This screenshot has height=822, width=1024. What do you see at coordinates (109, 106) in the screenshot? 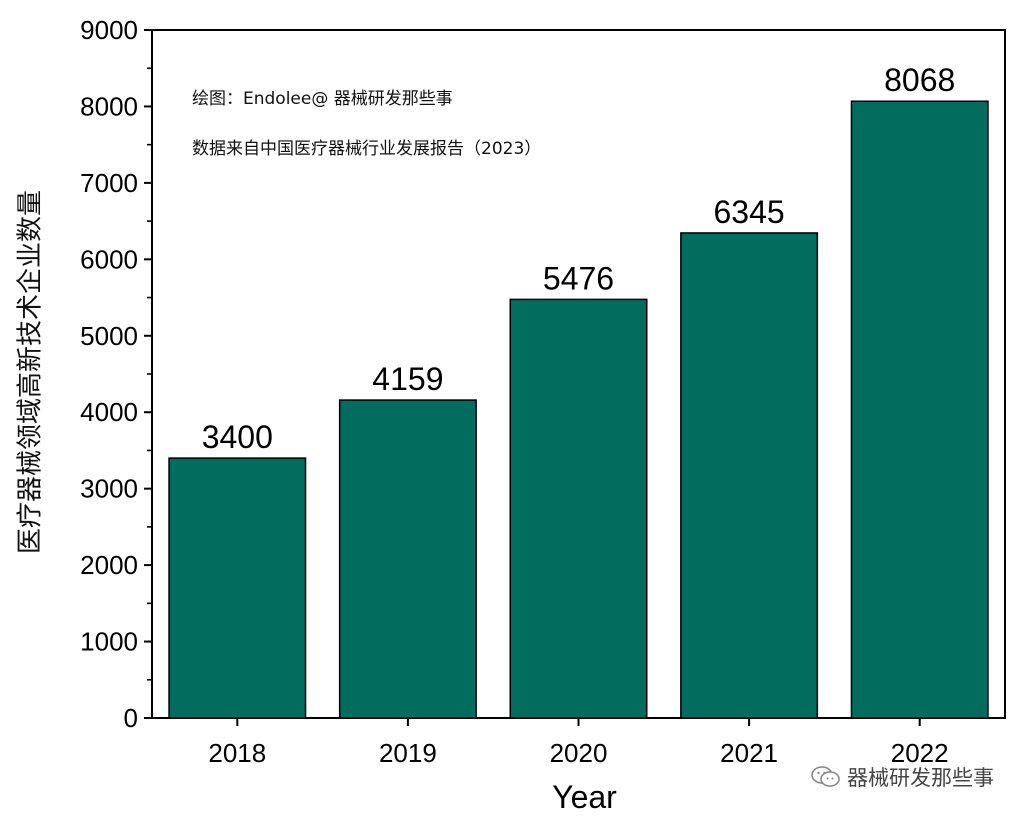
I see `y-tick-label: 8000` at bounding box center [109, 106].